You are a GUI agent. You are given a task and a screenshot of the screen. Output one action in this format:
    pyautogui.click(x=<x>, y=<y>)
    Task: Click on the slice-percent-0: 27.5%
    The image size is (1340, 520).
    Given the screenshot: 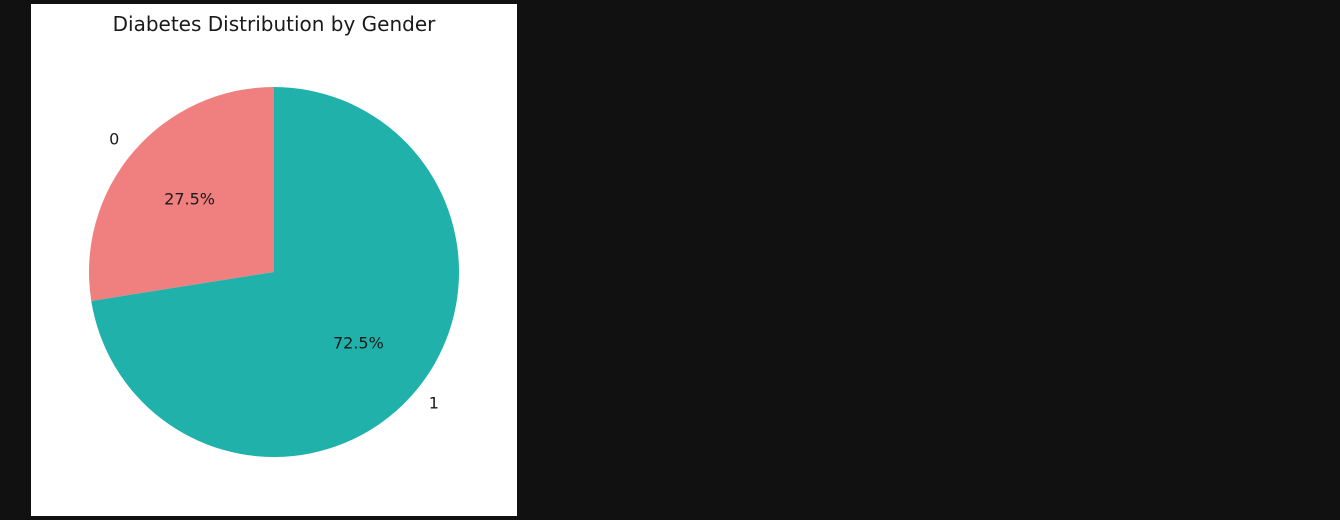 What is the action you would take?
    pyautogui.click(x=189, y=198)
    